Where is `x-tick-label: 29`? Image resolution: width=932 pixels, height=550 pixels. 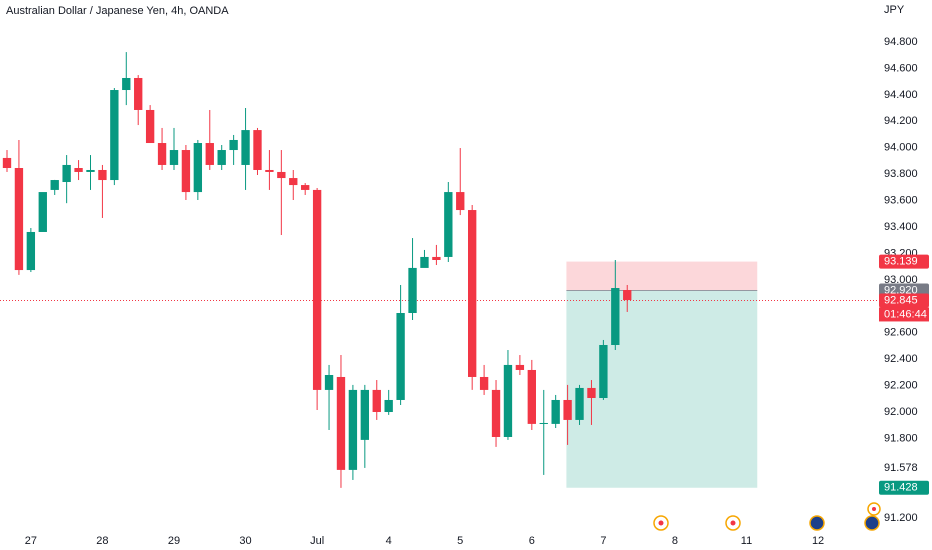
x-tick-label: 29 is located at coordinates (174, 541).